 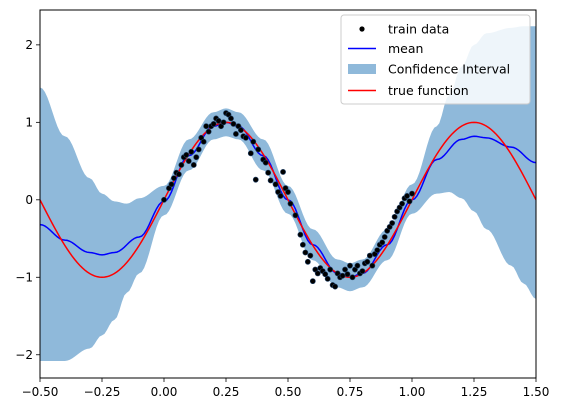 What do you see at coordinates (24, 355) in the screenshot?
I see `y-tick-label: −2` at bounding box center [24, 355].